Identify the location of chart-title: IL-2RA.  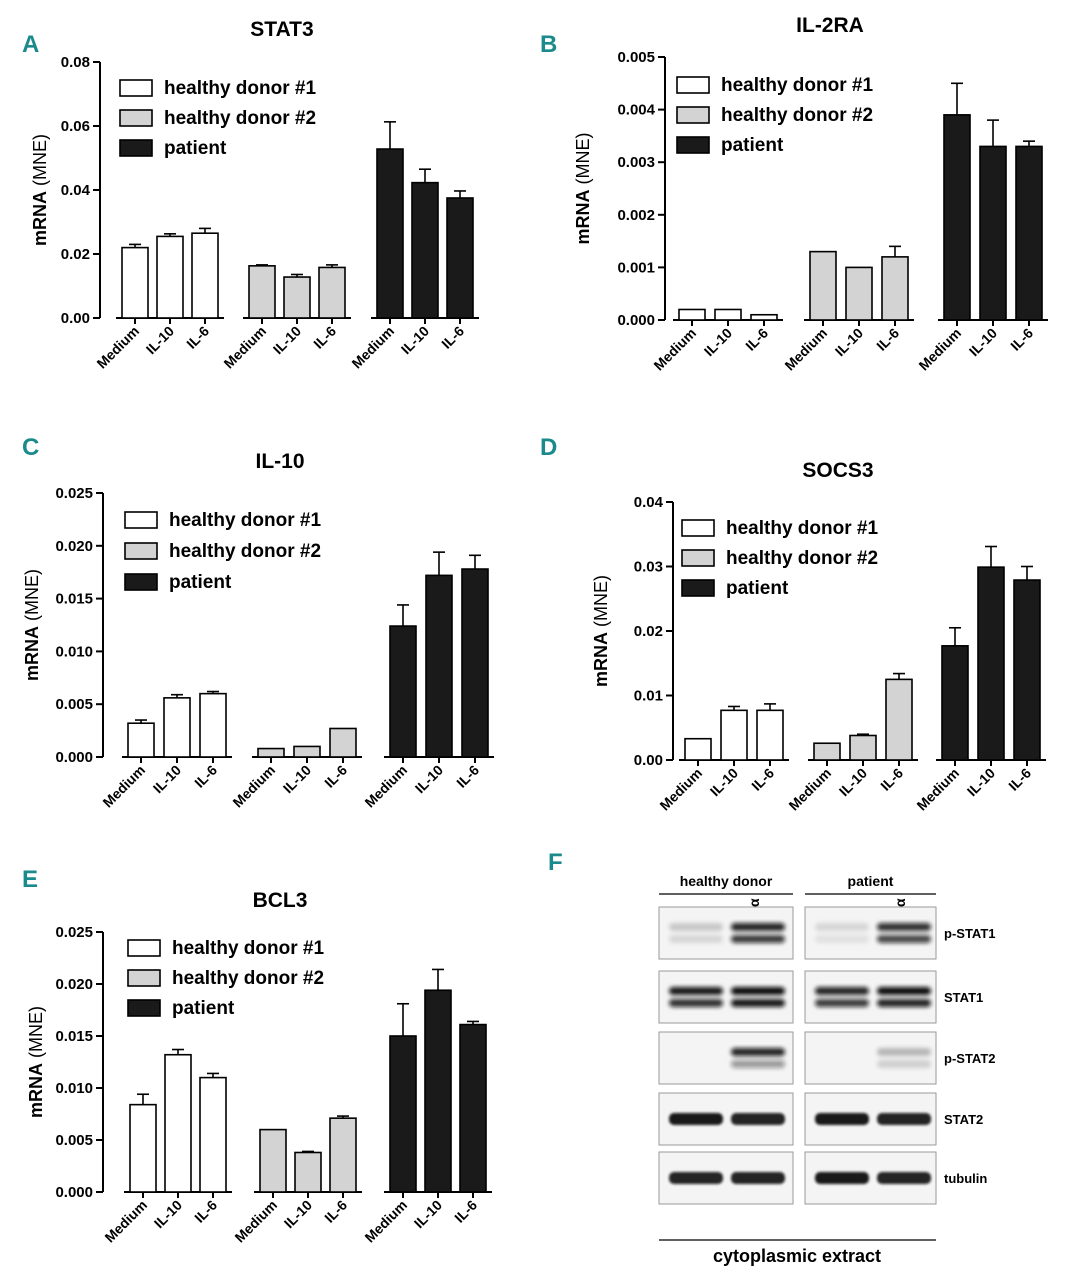
(830, 25).